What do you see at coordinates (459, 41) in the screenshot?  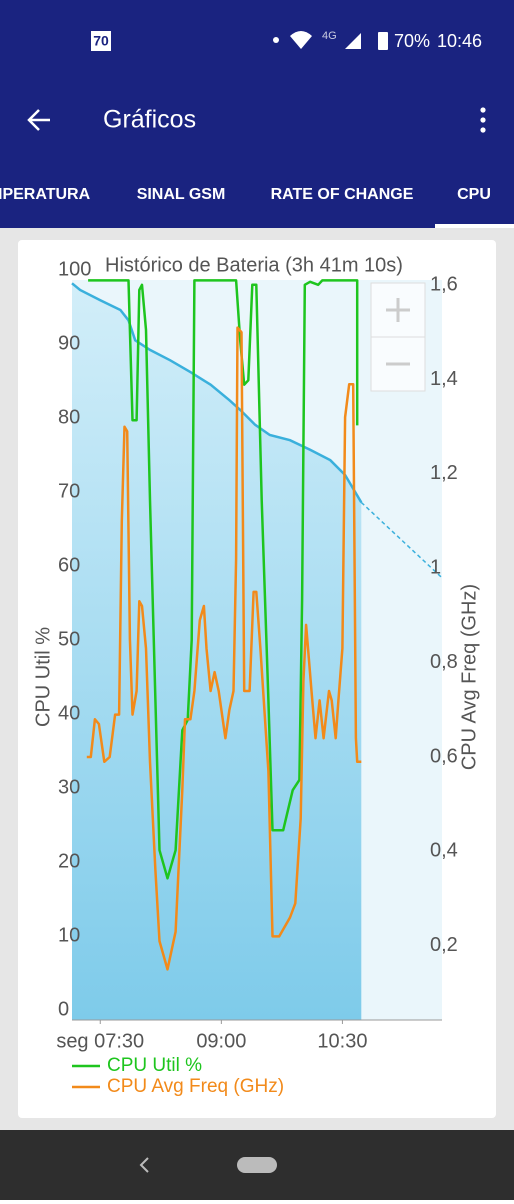 I see `clock: 10:46` at bounding box center [459, 41].